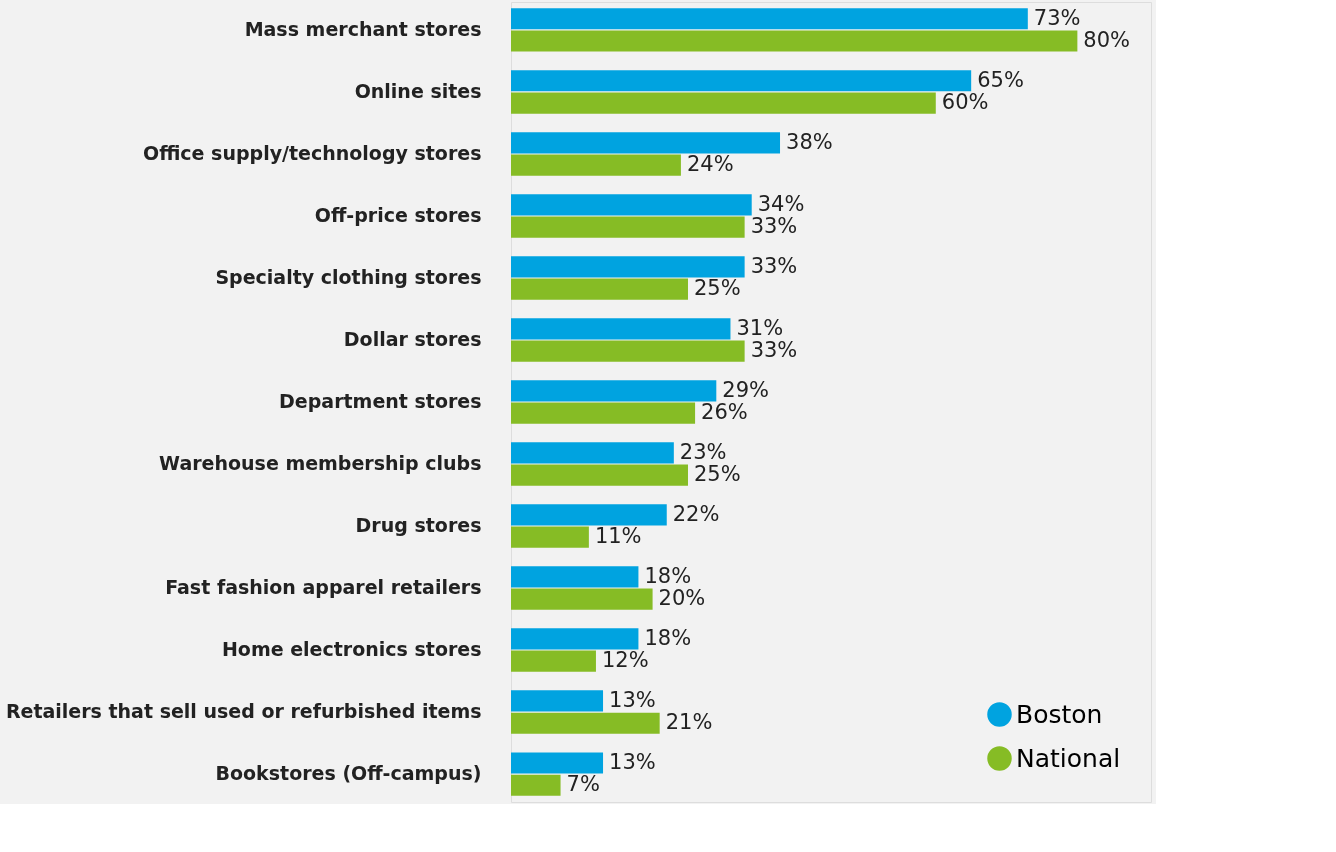 This screenshot has width=1336, height=852. Describe the element at coordinates (418, 90) in the screenshot. I see `y-tick-label: Online sites` at that location.